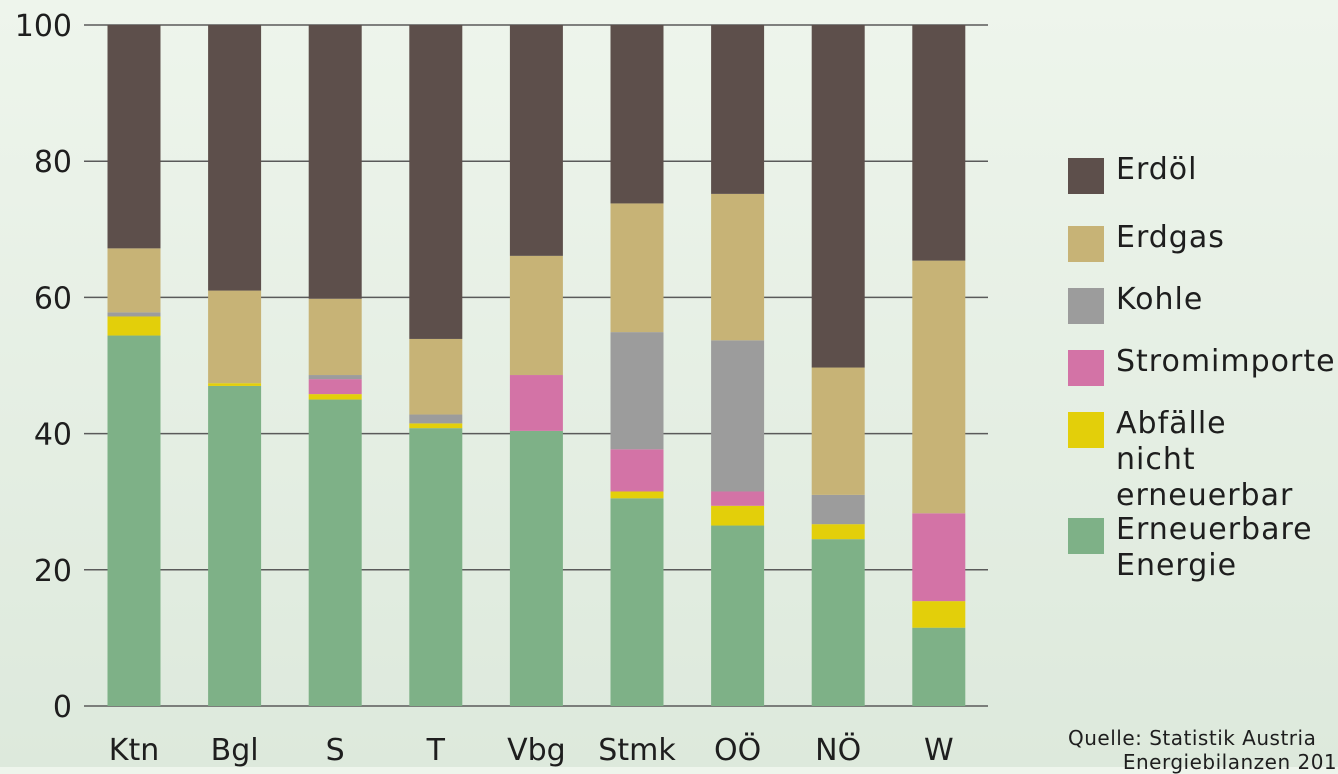 The height and width of the screenshot is (774, 1338). Describe the element at coordinates (838, 749) in the screenshot. I see `x-category-label: NÖ` at that location.